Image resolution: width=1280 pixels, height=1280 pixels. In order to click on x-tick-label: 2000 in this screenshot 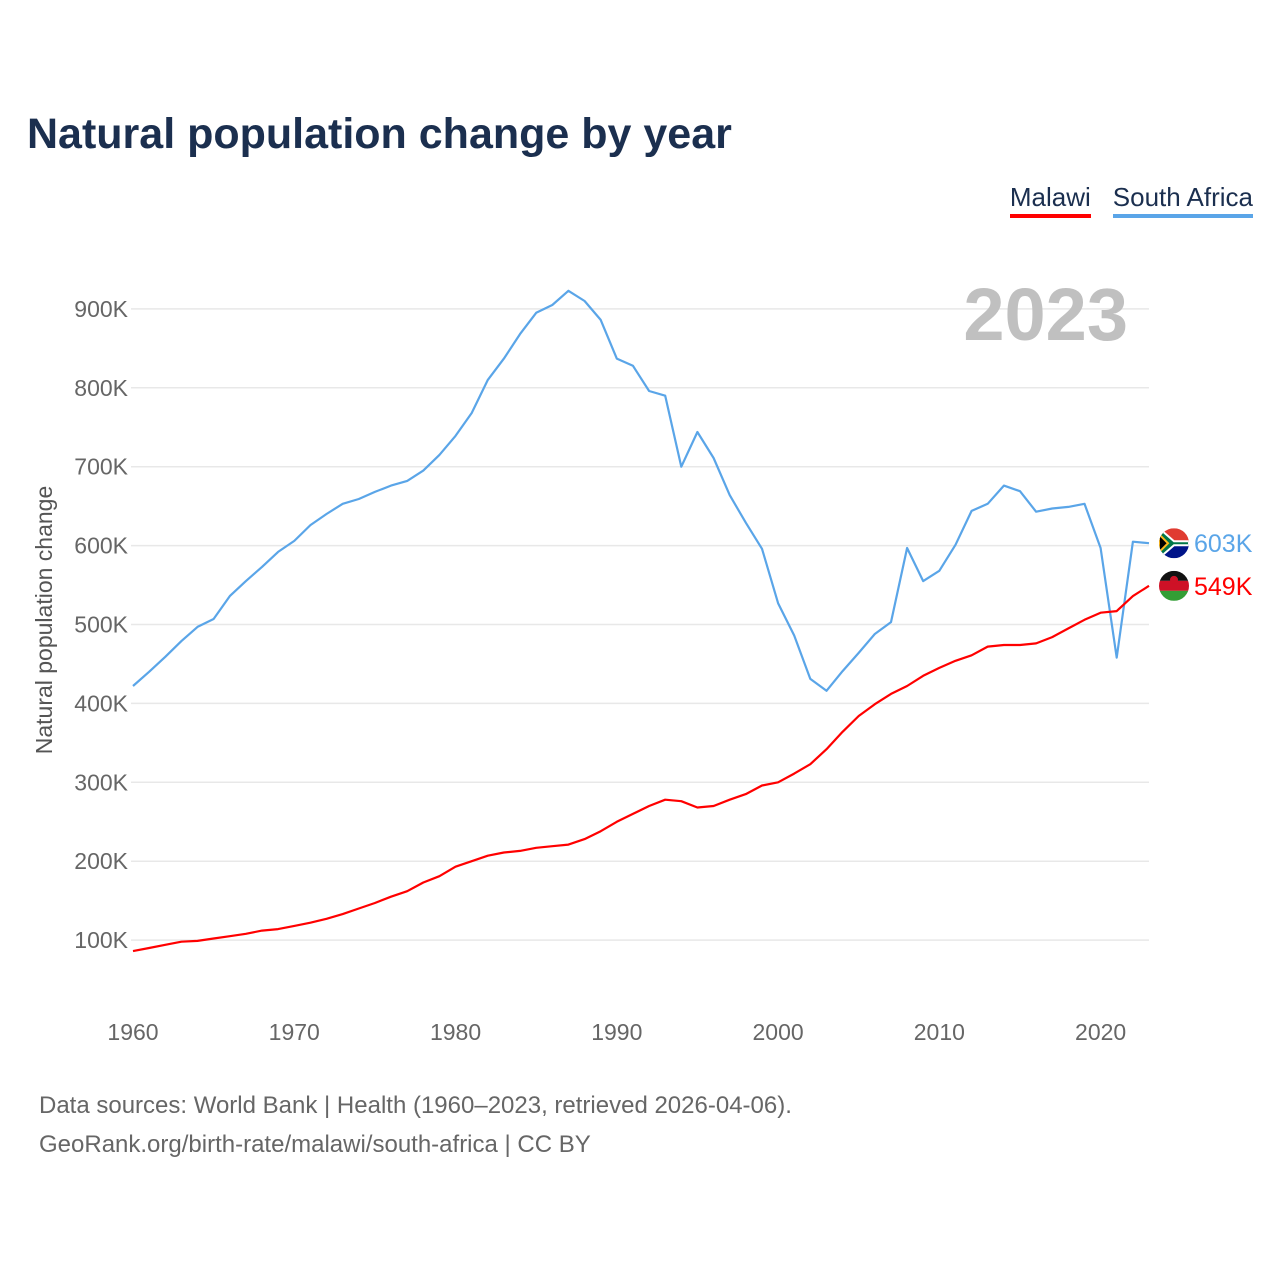, I will do `click(777, 1032)`.